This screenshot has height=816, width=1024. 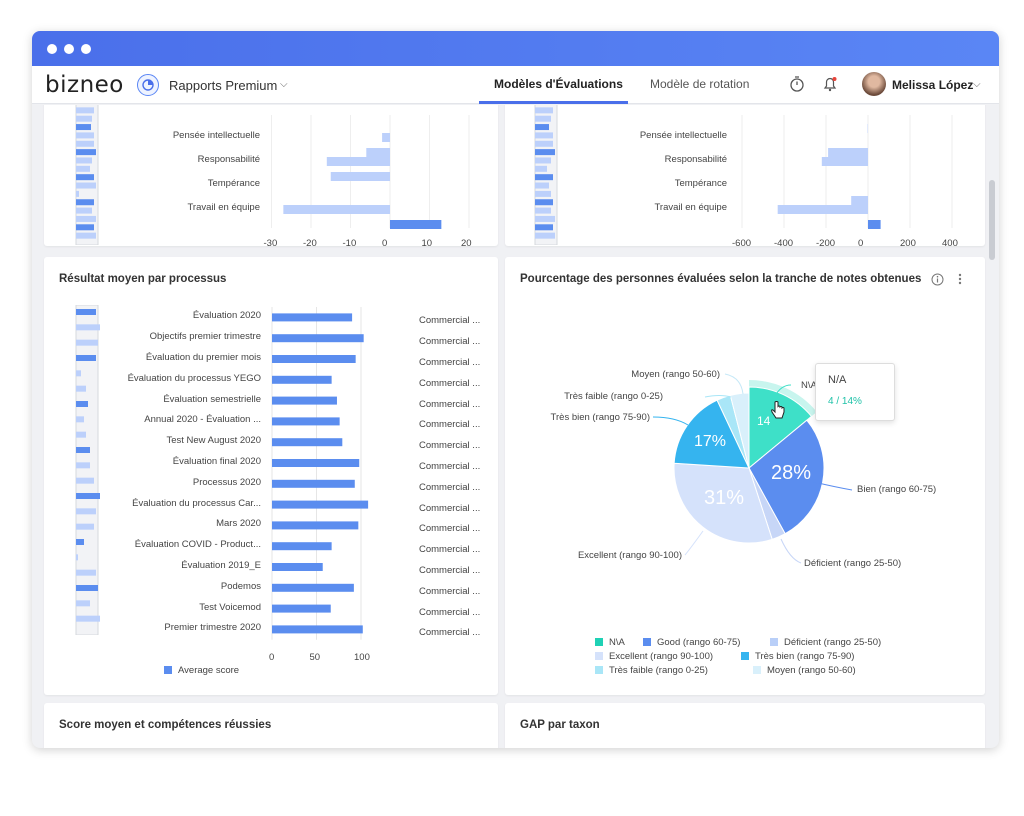 I want to click on x-axis-tick: 50, so click(x=315, y=657).